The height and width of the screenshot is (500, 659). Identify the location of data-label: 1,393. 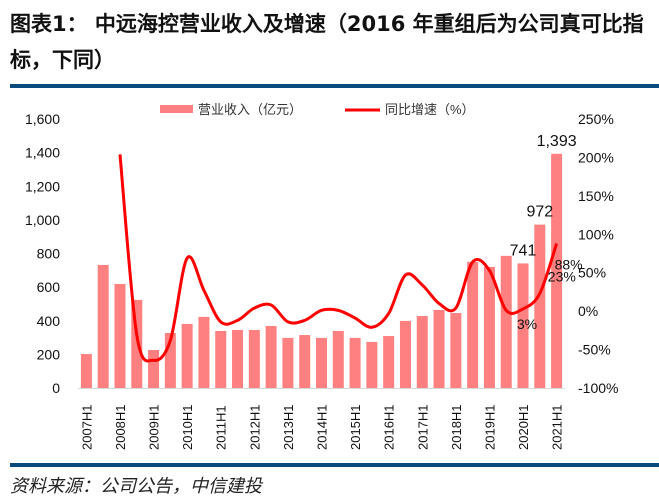
(557, 141).